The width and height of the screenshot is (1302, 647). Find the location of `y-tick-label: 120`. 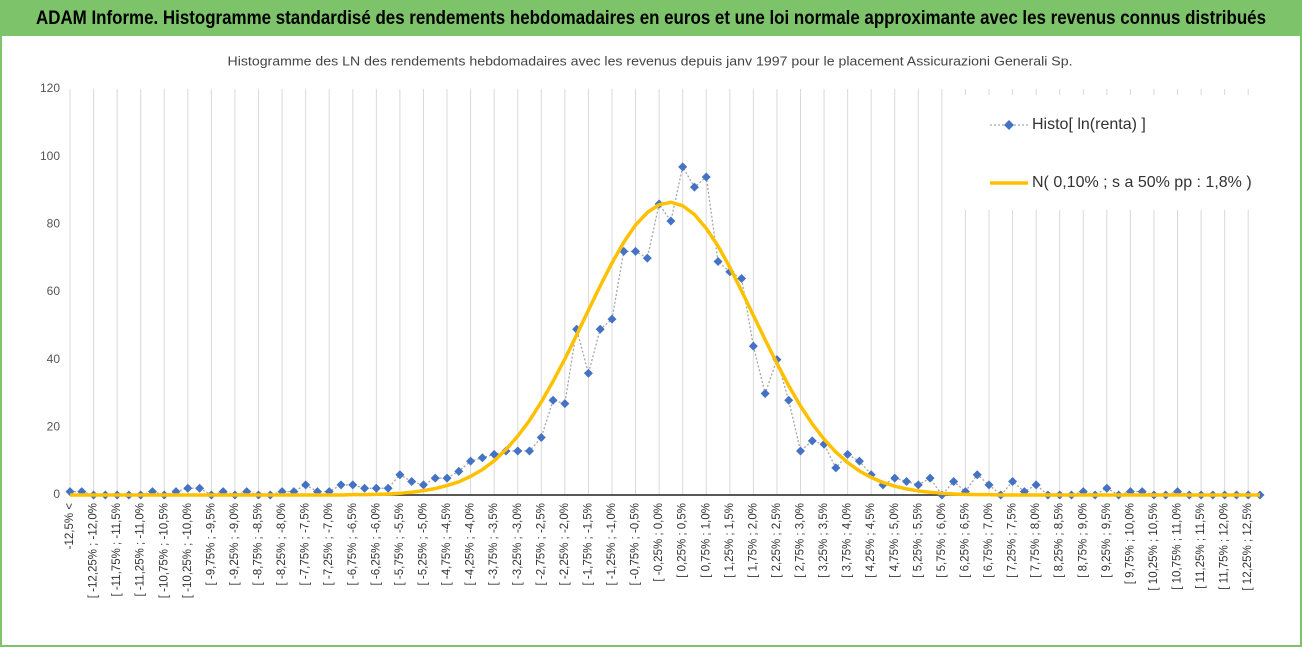

y-tick-label: 120 is located at coordinates (50, 88).